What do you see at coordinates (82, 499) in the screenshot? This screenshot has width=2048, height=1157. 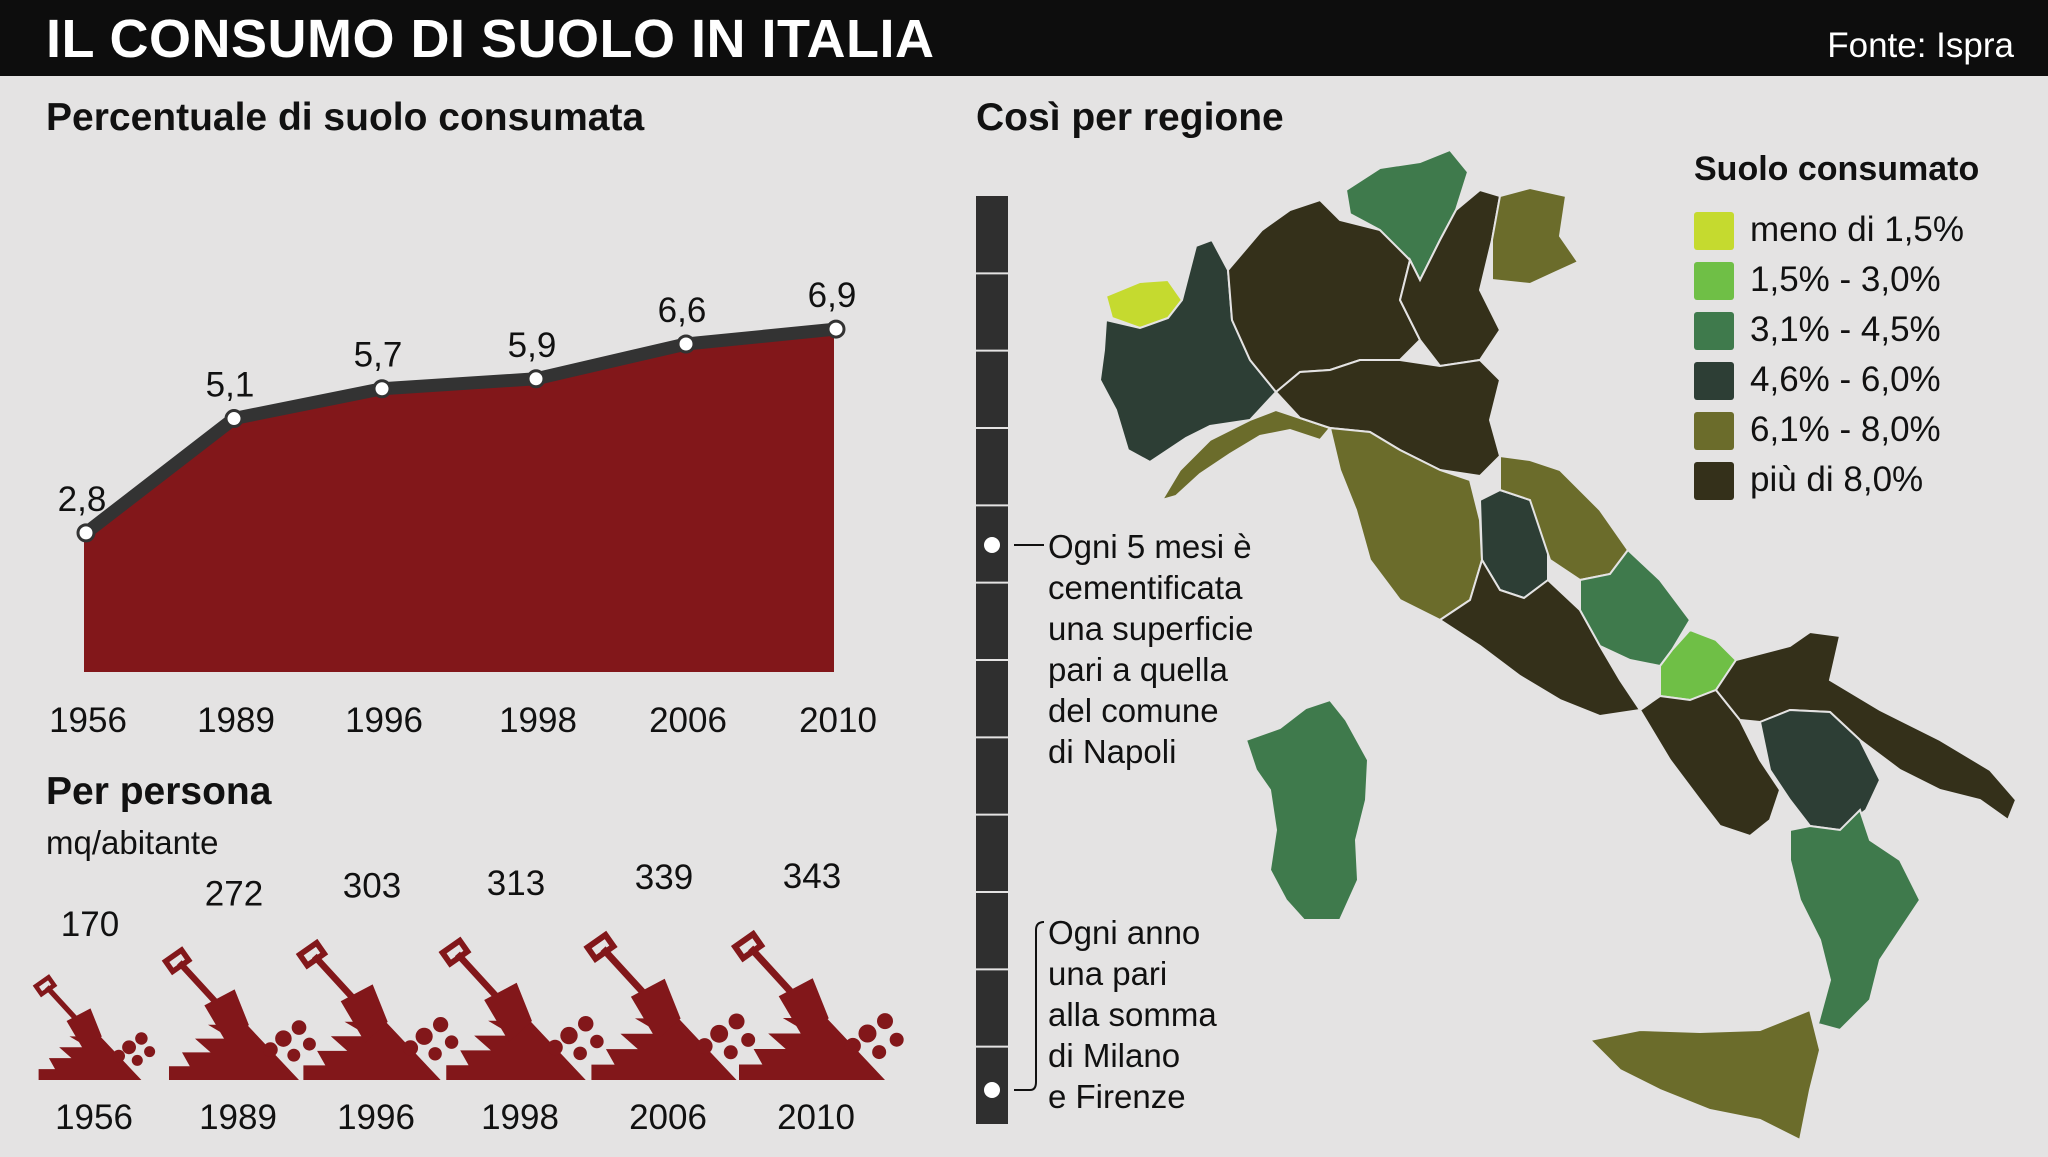 I see `data-label: 2,8` at bounding box center [82, 499].